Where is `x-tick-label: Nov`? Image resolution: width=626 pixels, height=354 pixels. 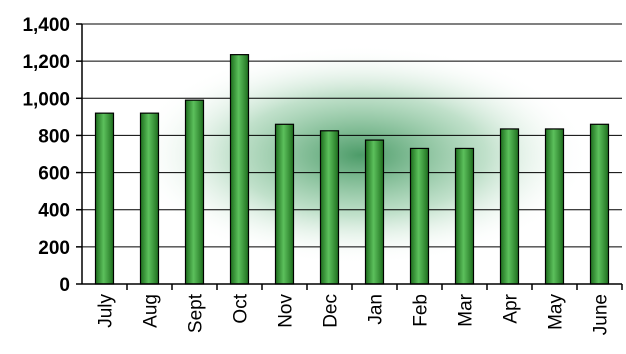 x-tick-label: Nov is located at coordinates (286, 311).